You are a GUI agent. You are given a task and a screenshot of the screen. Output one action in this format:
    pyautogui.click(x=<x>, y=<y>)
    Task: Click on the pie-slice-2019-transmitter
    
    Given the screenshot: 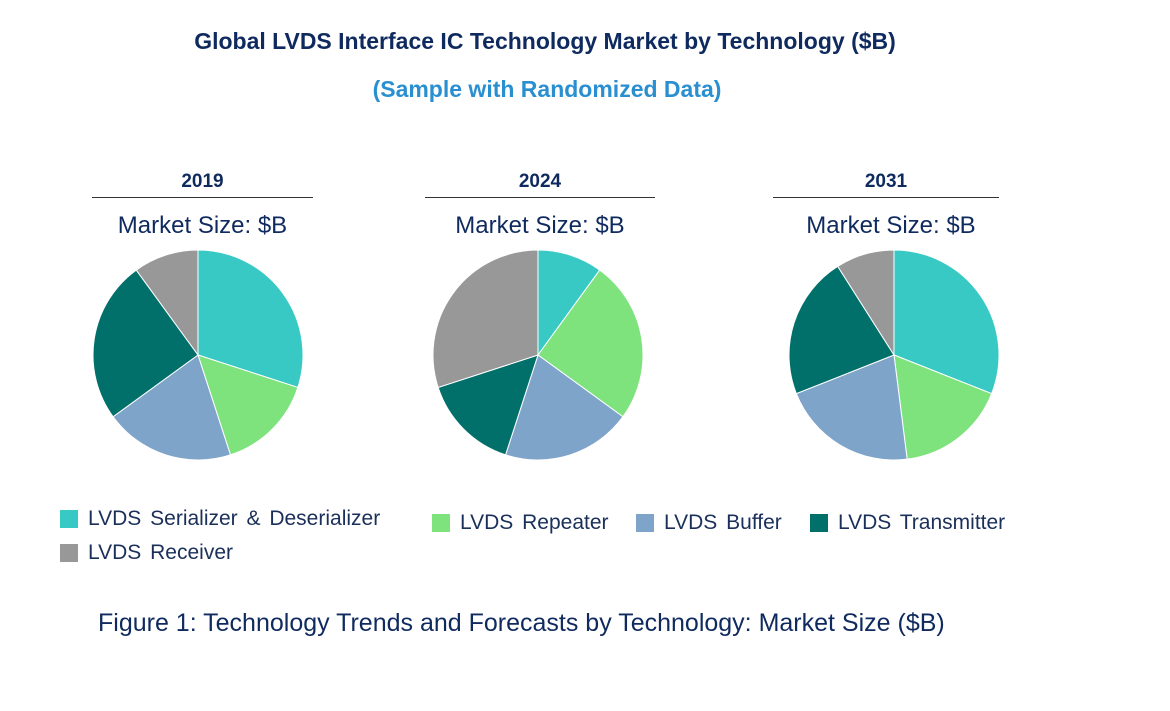 What is the action you would take?
    pyautogui.click(x=145, y=343)
    